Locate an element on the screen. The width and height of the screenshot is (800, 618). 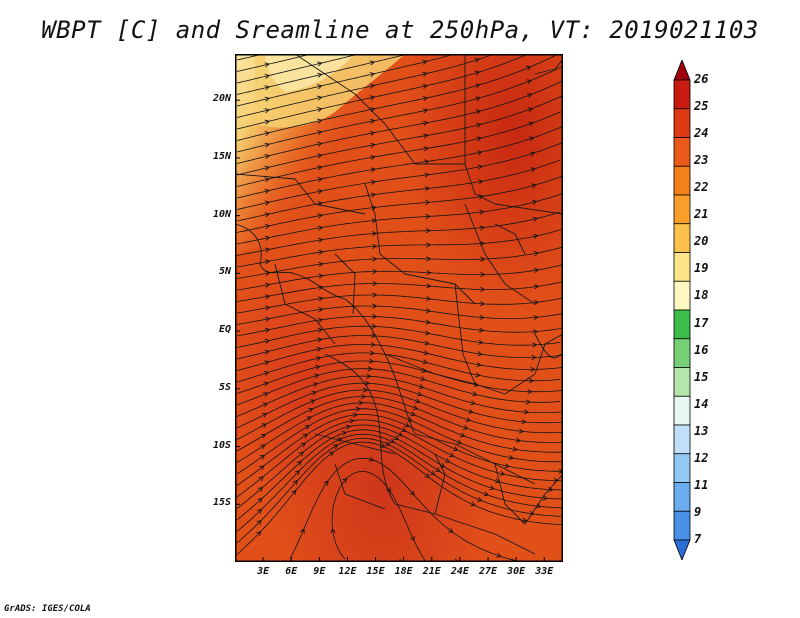
lon-tick-label: 12E is located at coordinates (347, 571).